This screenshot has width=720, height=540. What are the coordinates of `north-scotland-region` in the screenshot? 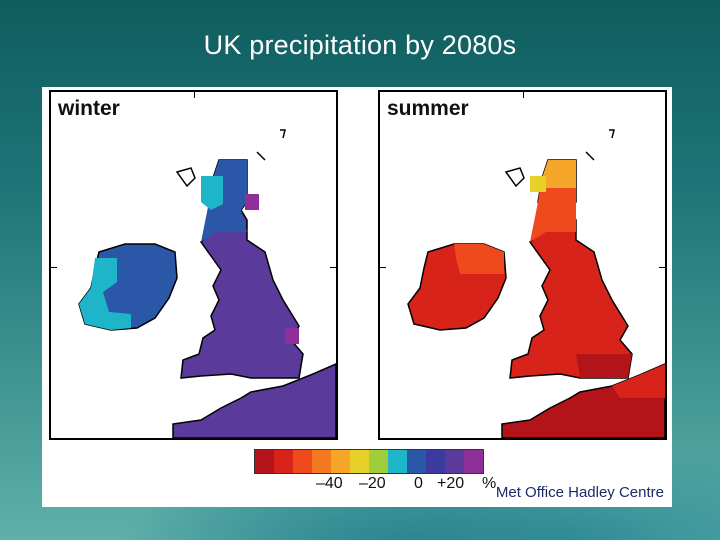 It's located at (558, 174).